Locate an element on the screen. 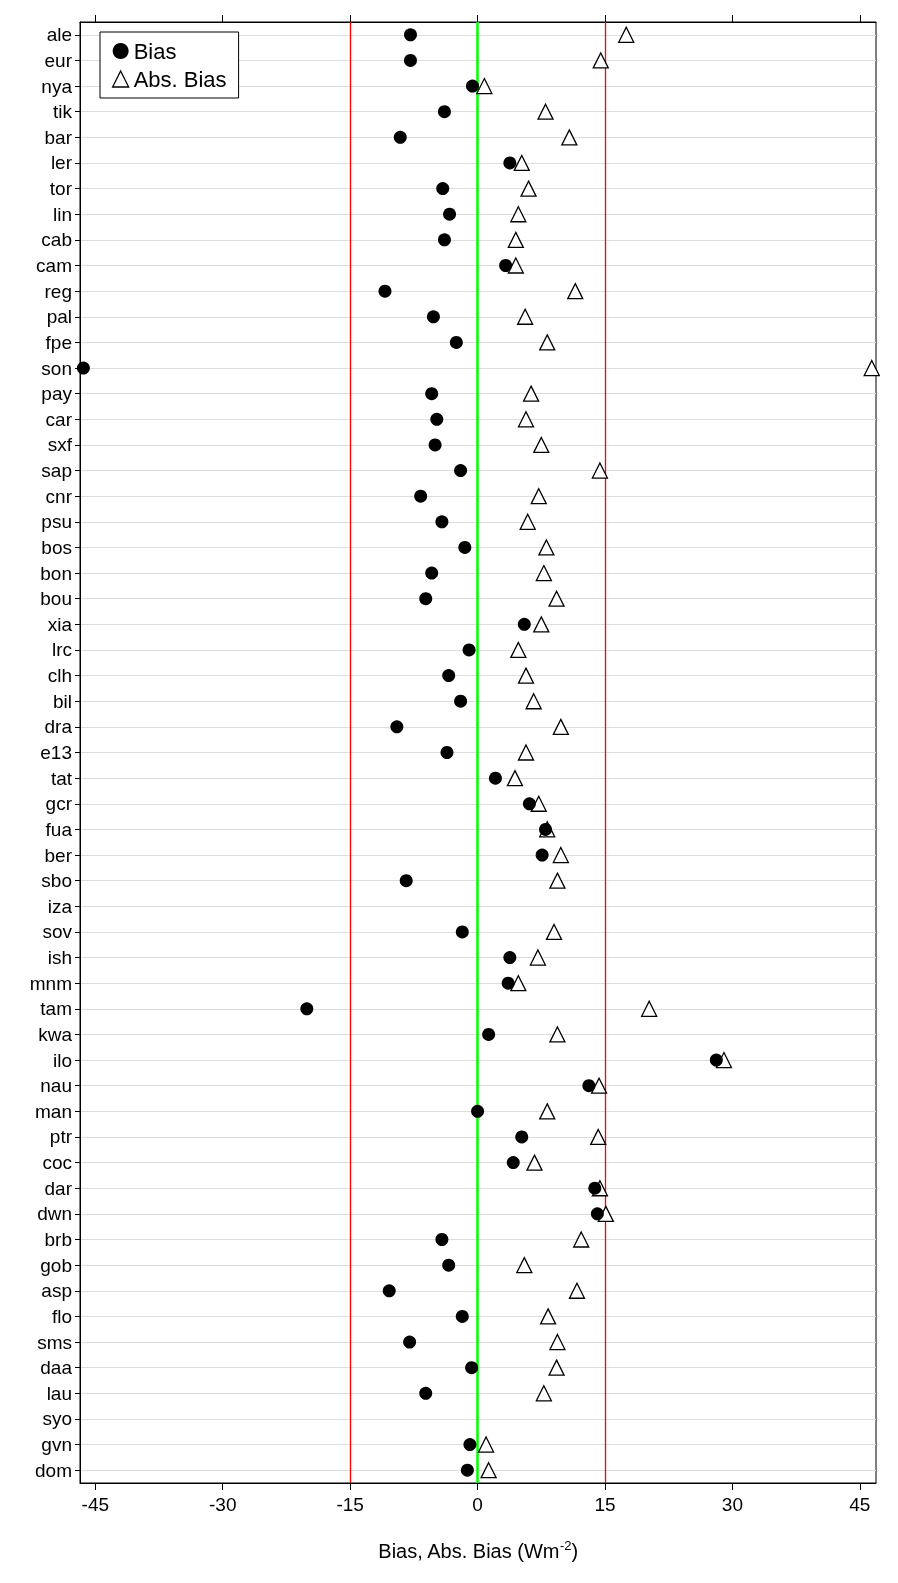 The height and width of the screenshot is (1583, 898). y-tick-label: iza is located at coordinates (60, 906).